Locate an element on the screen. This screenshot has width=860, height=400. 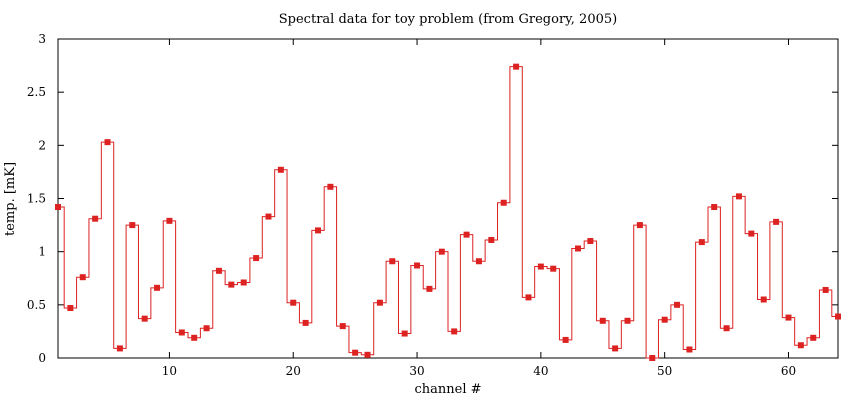
x-tick-label: 10 is located at coordinates (169, 371).